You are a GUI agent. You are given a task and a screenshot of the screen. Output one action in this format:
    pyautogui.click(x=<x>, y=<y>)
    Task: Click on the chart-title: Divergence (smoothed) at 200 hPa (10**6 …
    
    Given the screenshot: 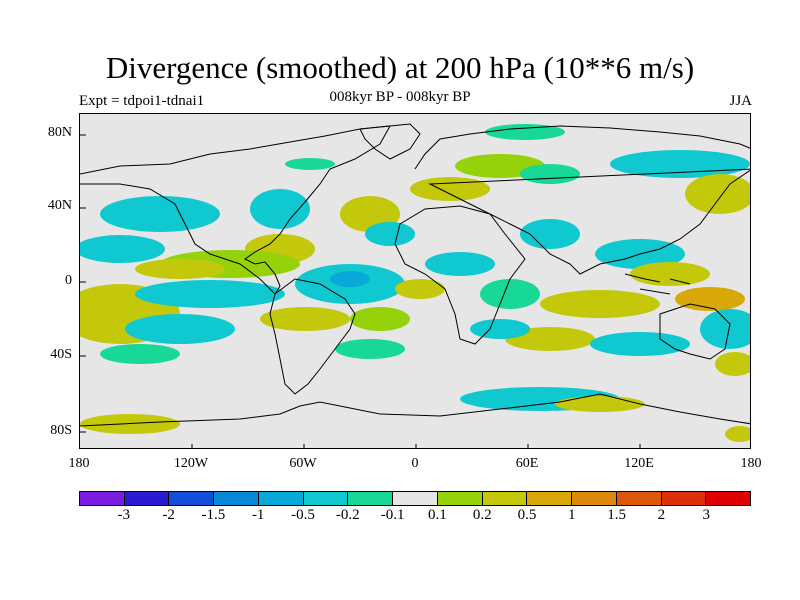 What is the action you would take?
    pyautogui.click(x=400, y=67)
    